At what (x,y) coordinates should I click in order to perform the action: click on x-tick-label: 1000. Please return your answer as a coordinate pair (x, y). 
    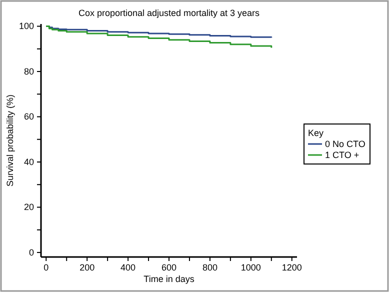
    Looking at the image, I should click on (250, 267).